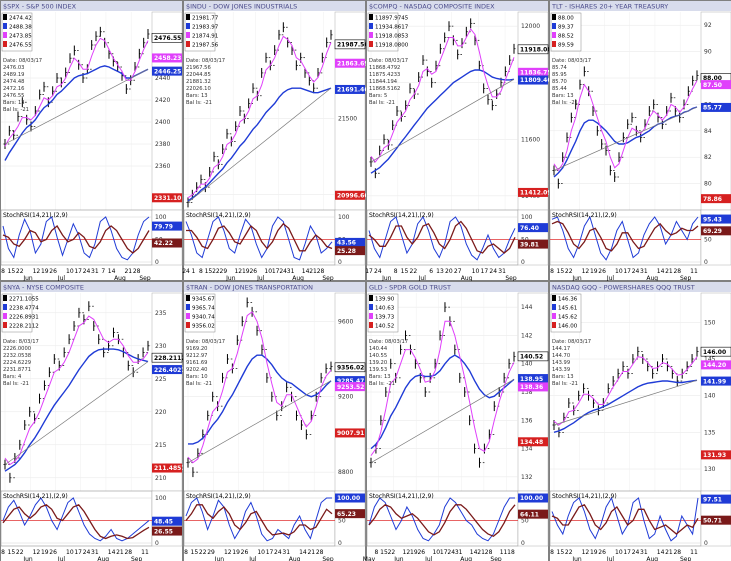 This screenshot has height=561, width=731. I want to click on x-tick-label: 26, so click(245, 552).